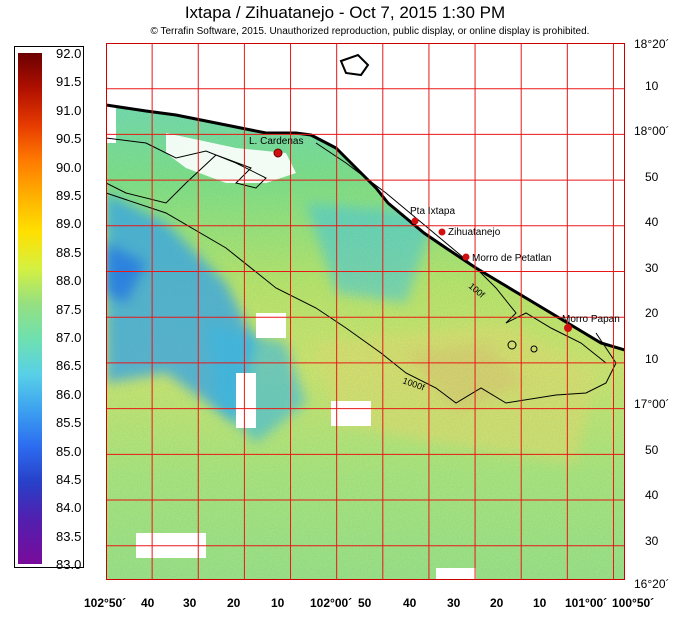  What do you see at coordinates (69, 82) in the screenshot?
I see `scale-tick-label: 91.5` at bounding box center [69, 82].